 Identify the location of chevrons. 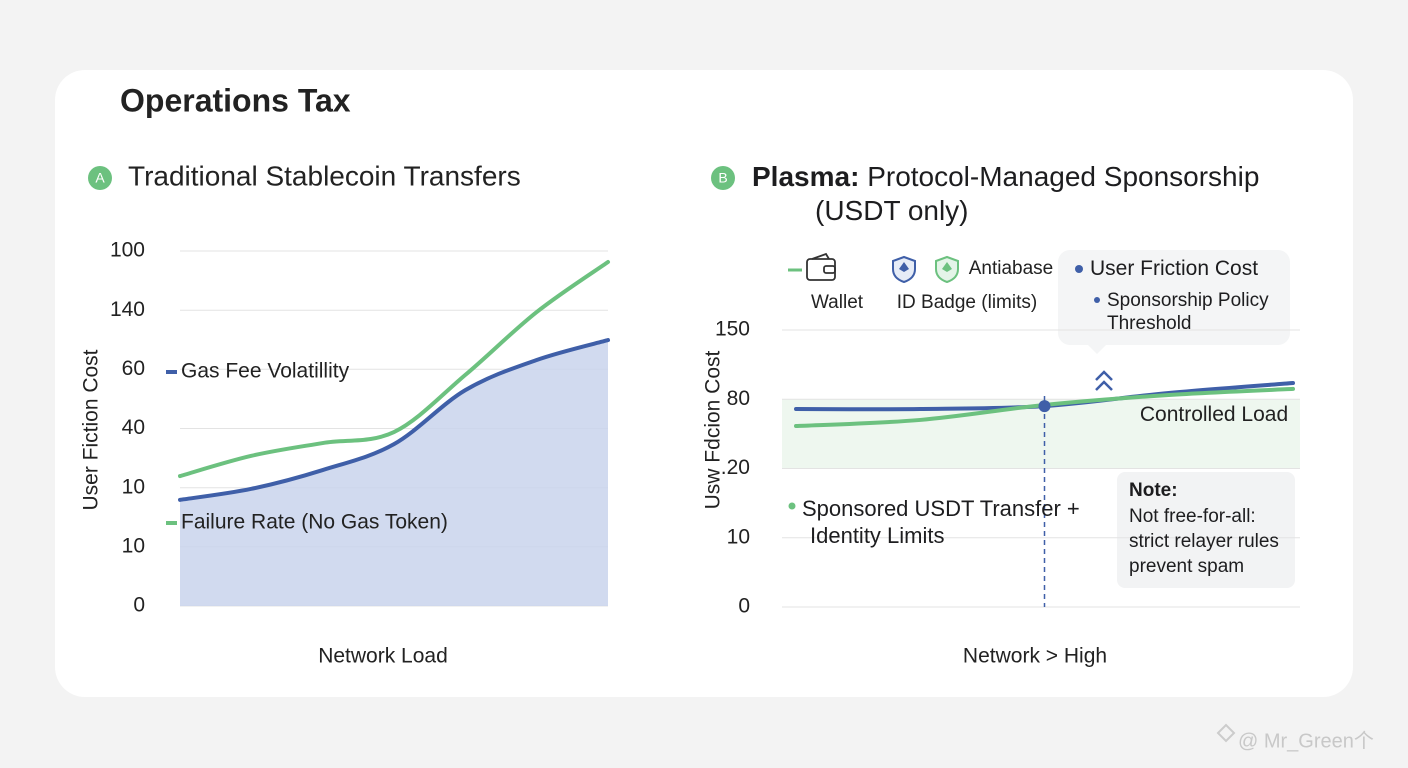
(1104, 380).